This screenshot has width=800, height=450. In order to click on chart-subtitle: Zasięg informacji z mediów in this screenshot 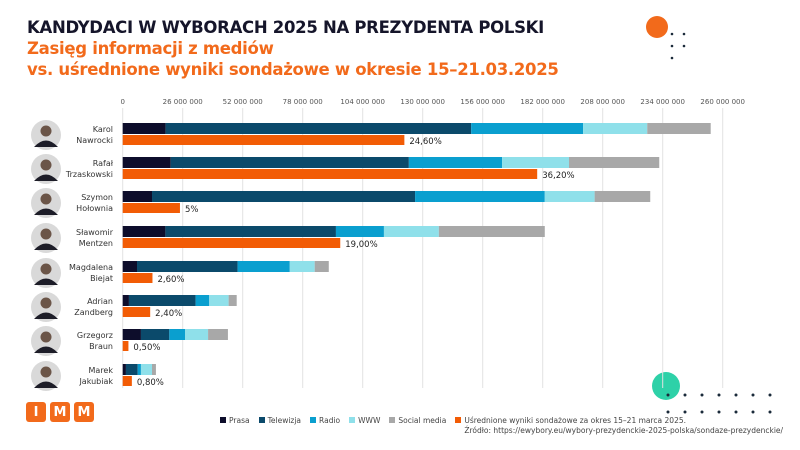, I will do `click(150, 48)`.